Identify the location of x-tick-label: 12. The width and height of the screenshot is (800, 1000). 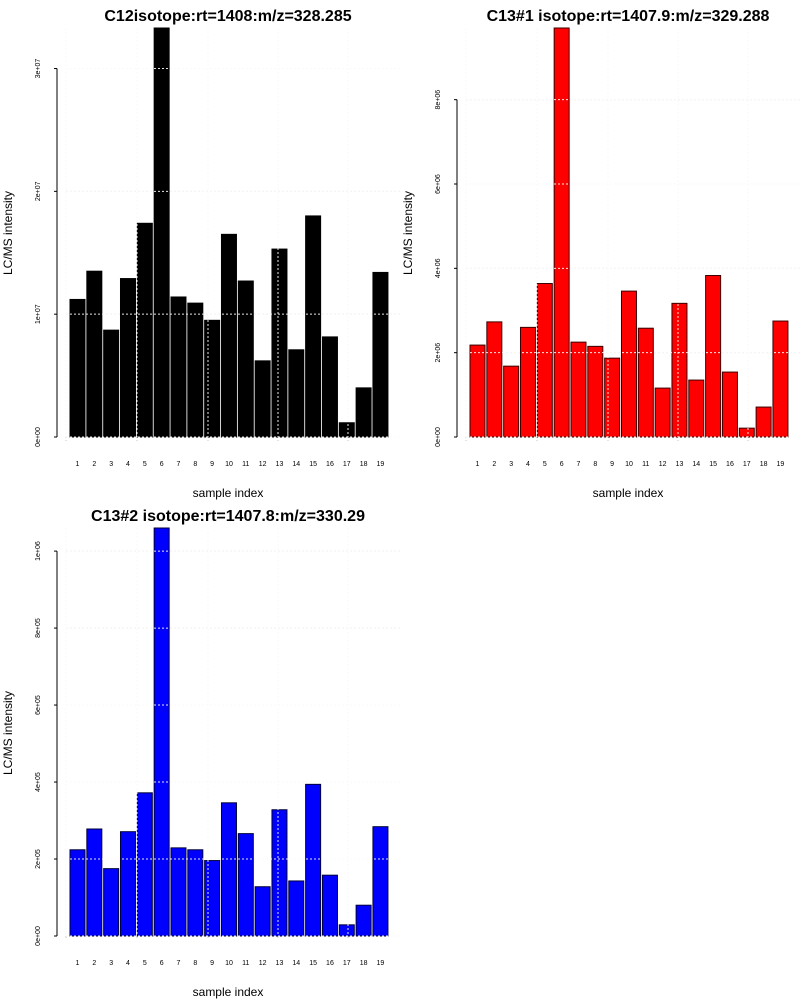
(663, 464).